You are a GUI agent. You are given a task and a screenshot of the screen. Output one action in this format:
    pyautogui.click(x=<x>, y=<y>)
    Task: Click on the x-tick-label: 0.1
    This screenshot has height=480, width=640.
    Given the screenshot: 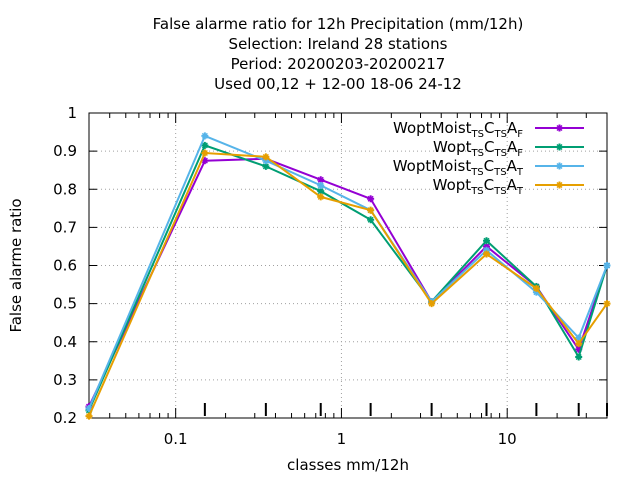 What is the action you would take?
    pyautogui.click(x=176, y=439)
    